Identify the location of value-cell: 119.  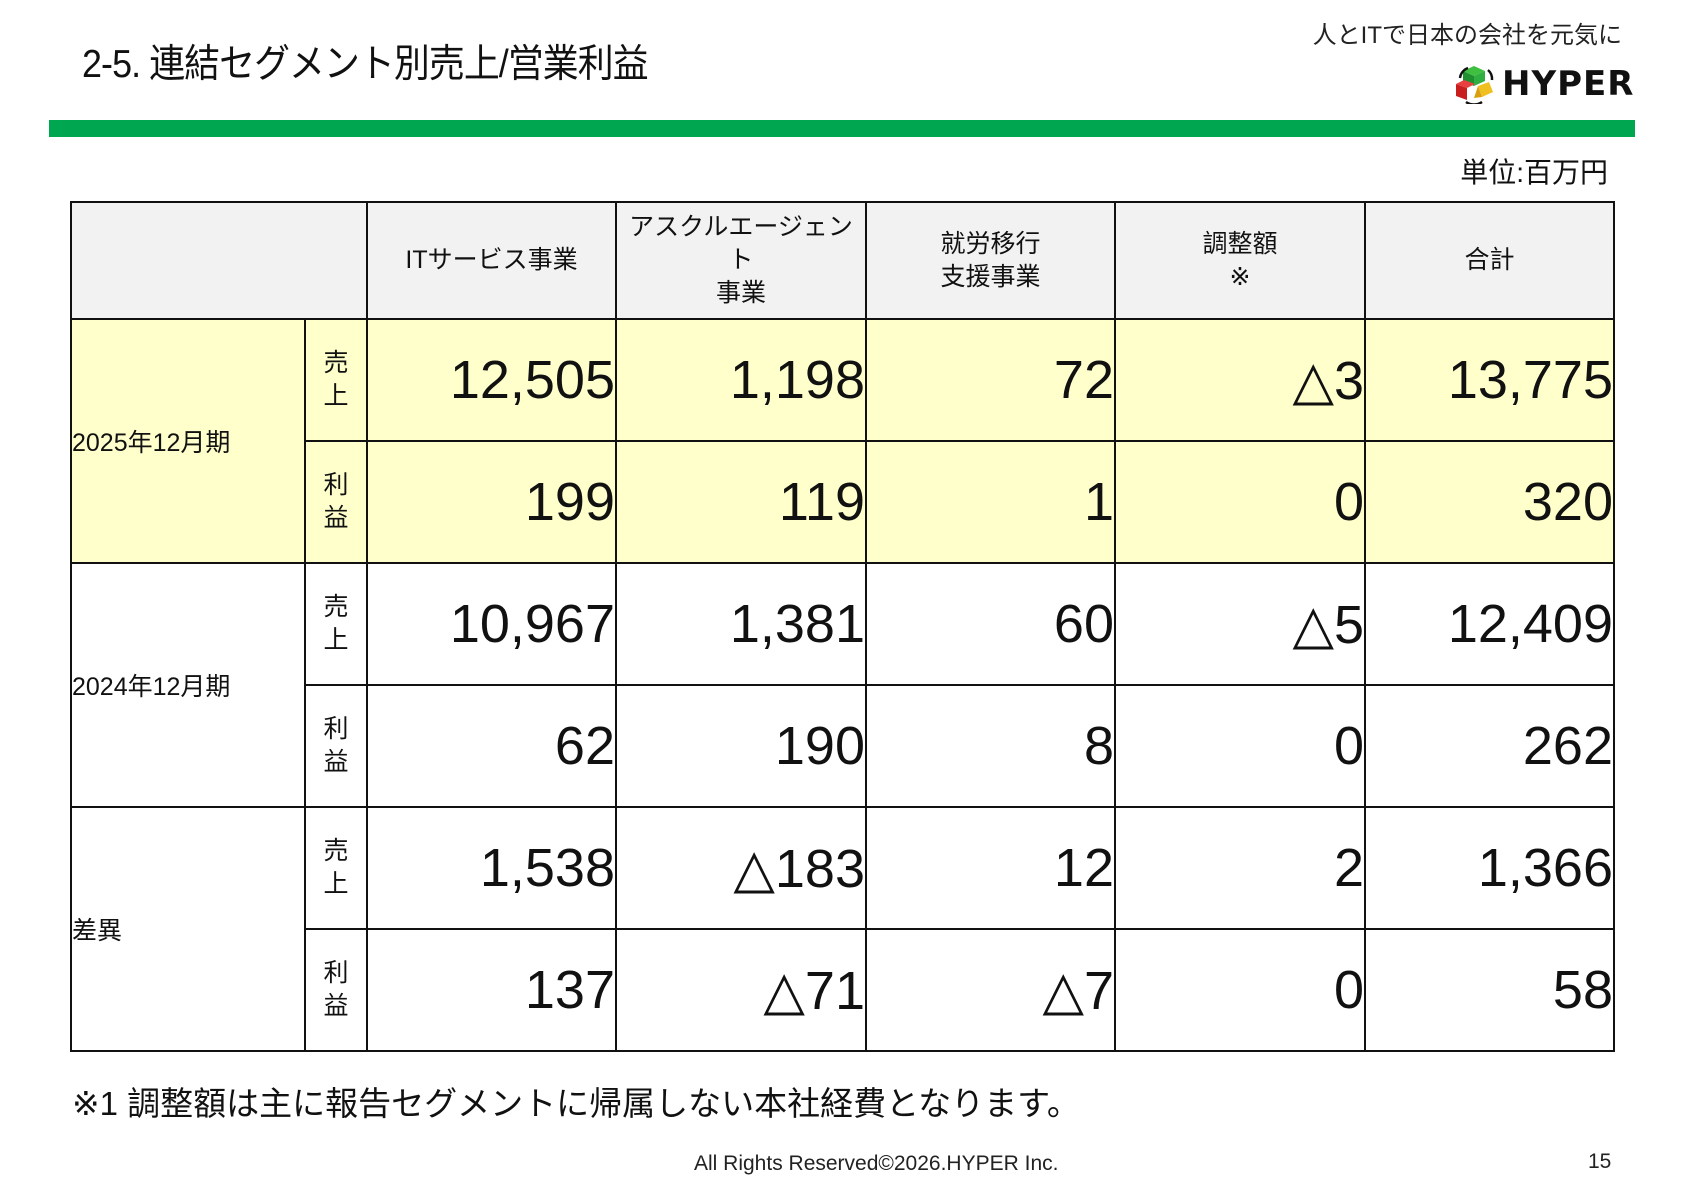
(741, 502).